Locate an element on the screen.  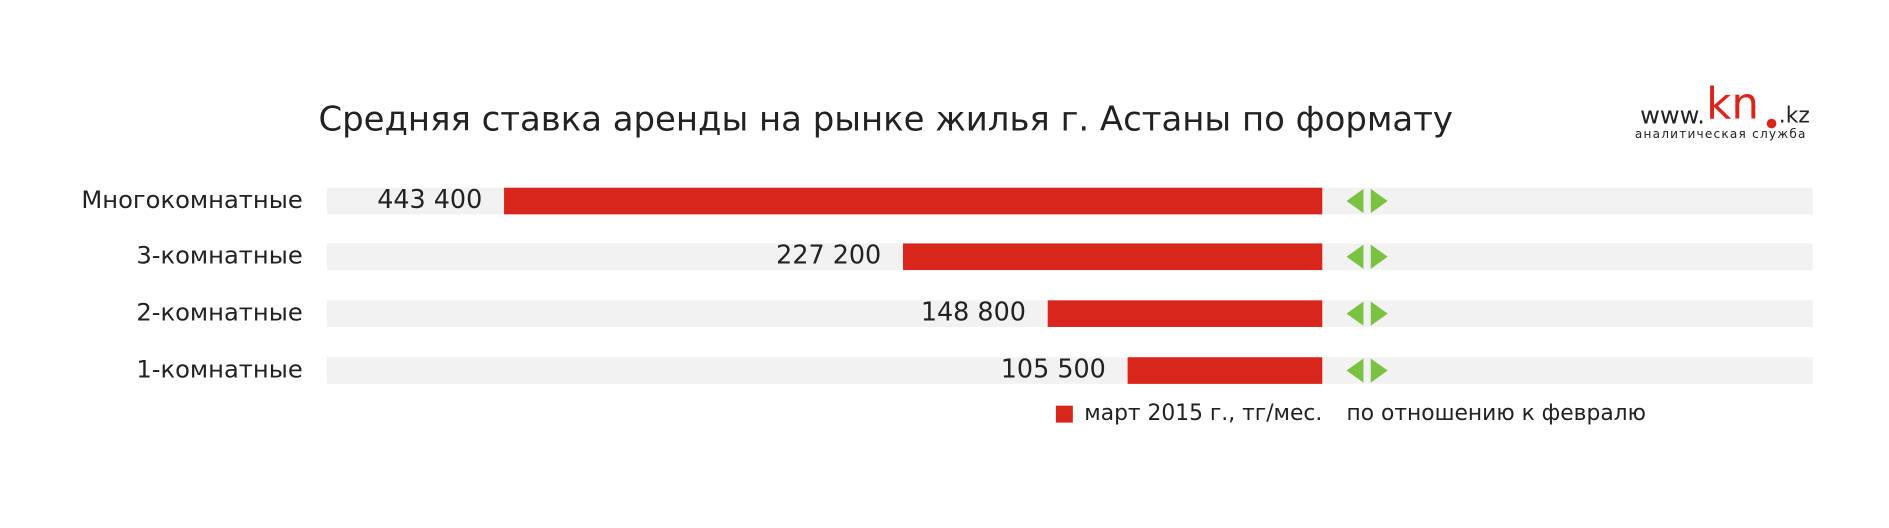
value-label: 148 800 is located at coordinates (973, 312).